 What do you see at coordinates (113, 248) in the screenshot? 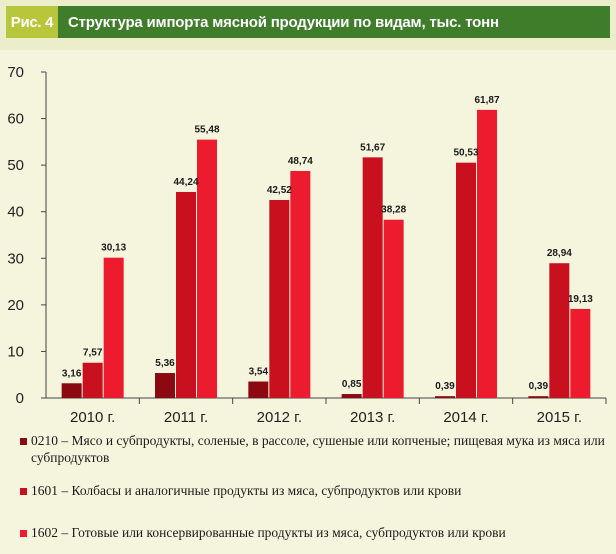
I see `data-label: 30,13` at bounding box center [113, 248].